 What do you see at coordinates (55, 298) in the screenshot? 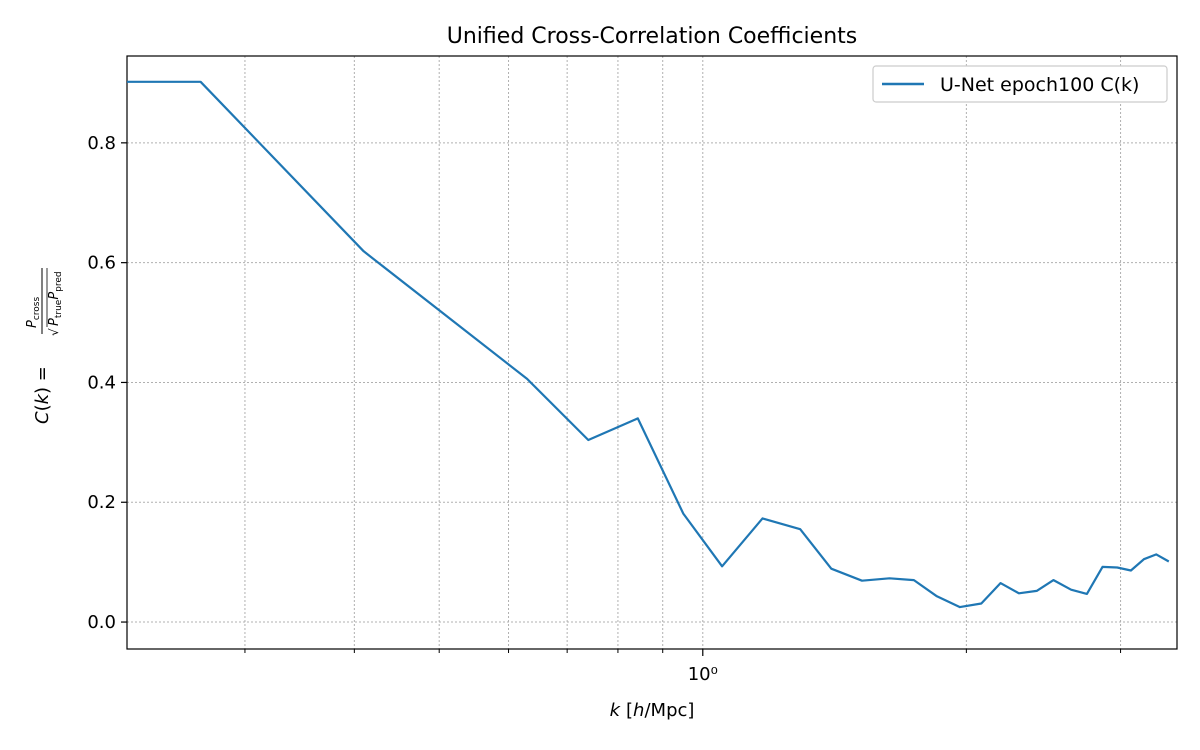
I see `svg-text: PtruePpred` at bounding box center [55, 298].